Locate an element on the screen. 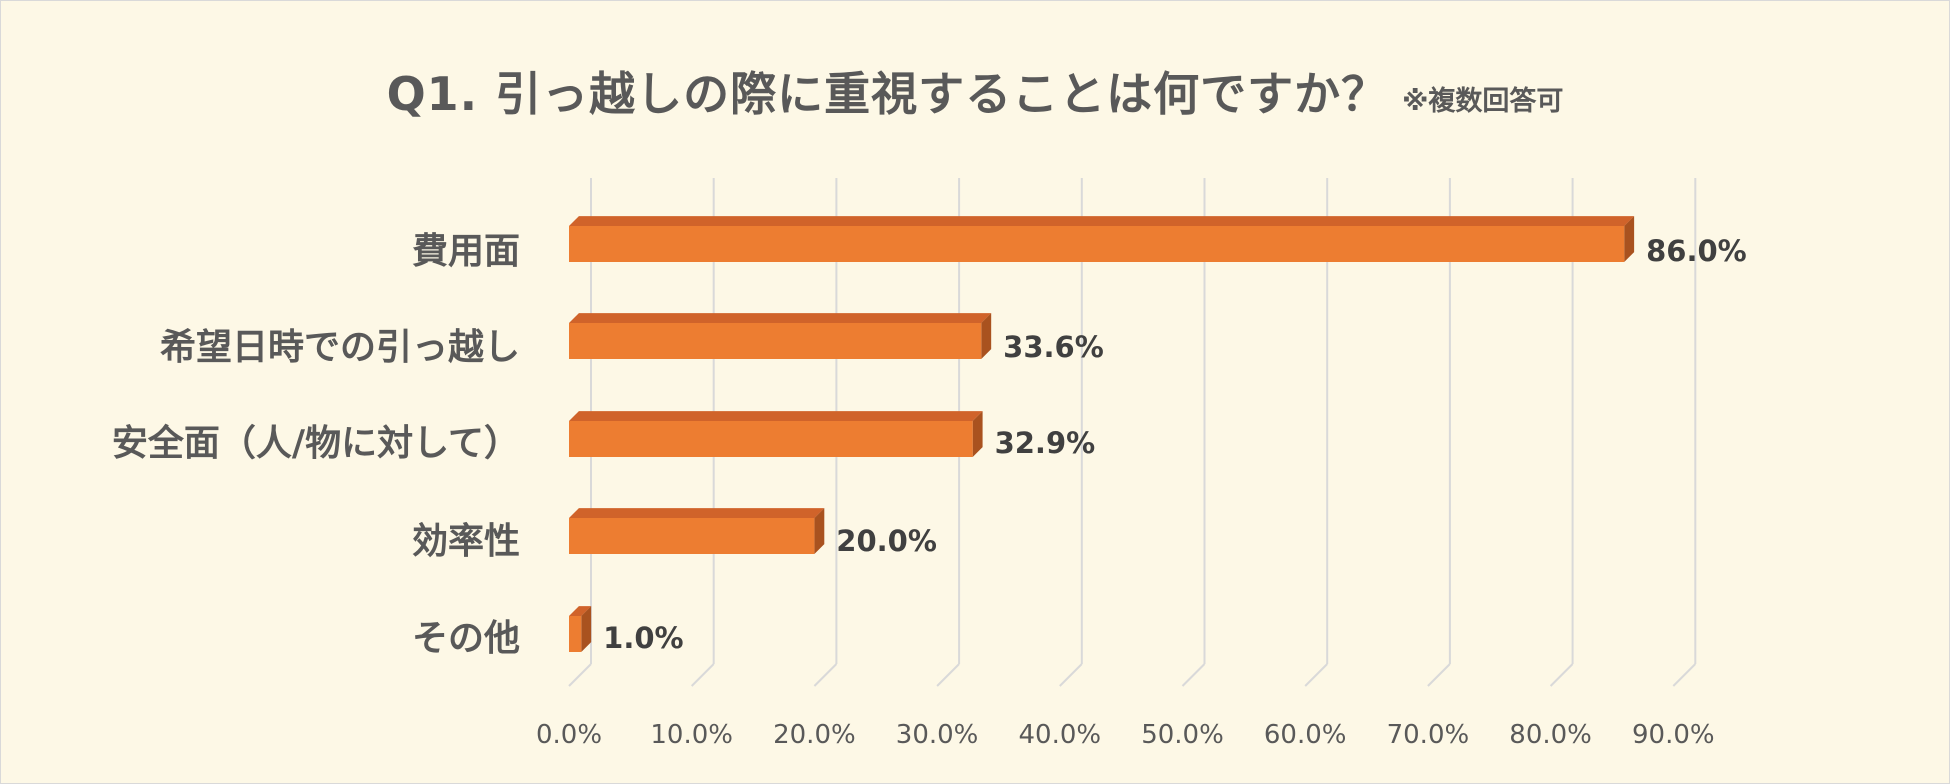 The width and height of the screenshot is (1950, 784). x-tick-label: 30.0% is located at coordinates (937, 735).